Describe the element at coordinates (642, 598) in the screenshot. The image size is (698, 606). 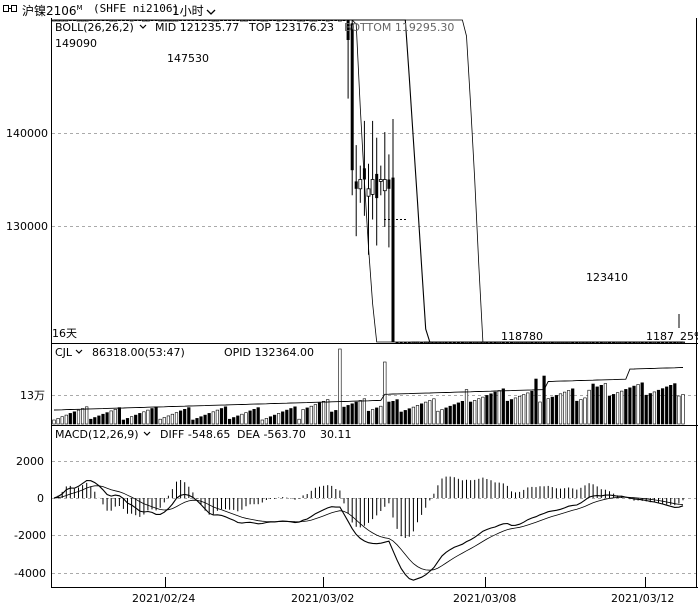
I see `x-tick-label: 2021/03/12` at that location.